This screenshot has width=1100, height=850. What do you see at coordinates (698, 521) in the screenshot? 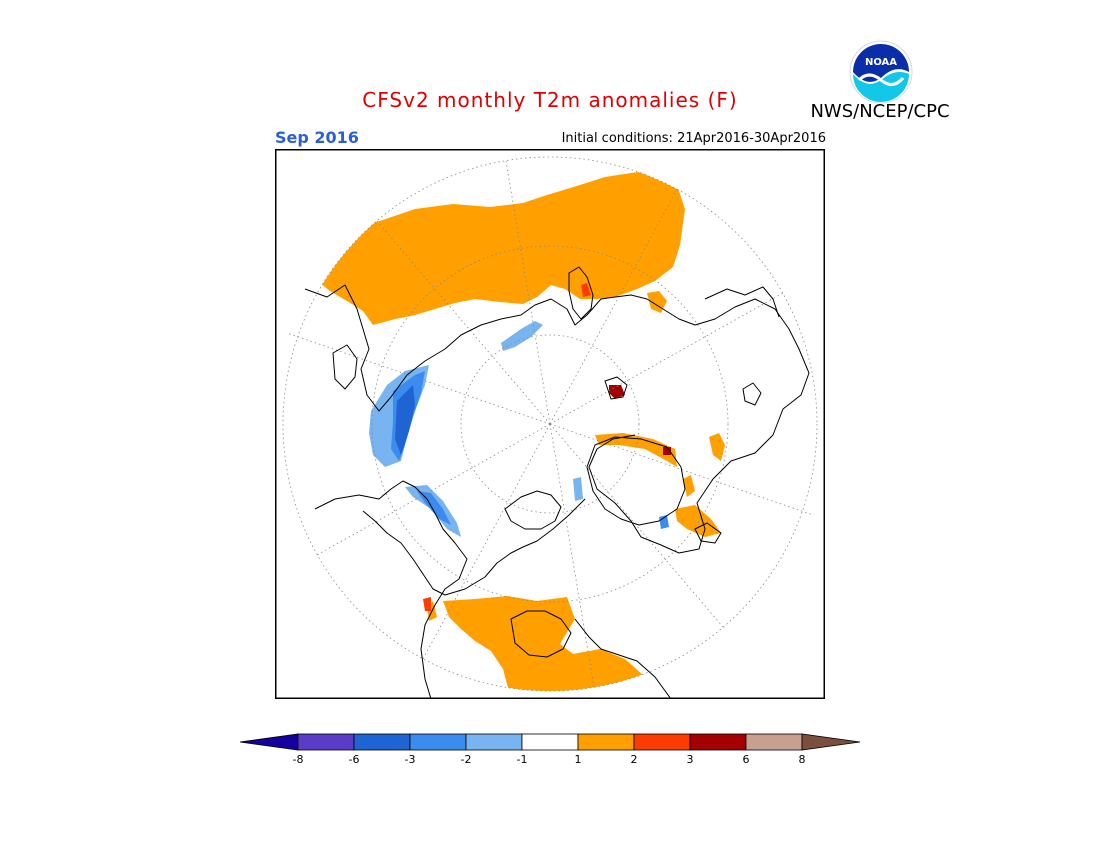
I see `warm-anomaly-scandinavia` at bounding box center [698, 521].